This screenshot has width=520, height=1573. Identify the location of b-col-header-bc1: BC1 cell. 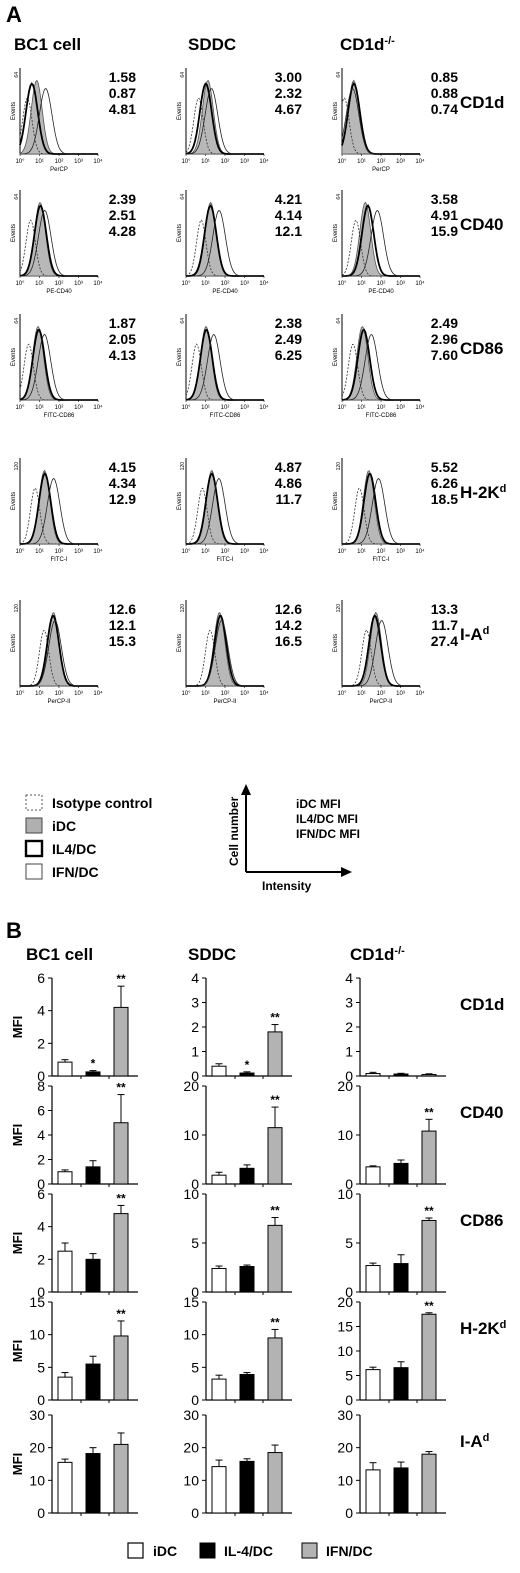
(59, 954).